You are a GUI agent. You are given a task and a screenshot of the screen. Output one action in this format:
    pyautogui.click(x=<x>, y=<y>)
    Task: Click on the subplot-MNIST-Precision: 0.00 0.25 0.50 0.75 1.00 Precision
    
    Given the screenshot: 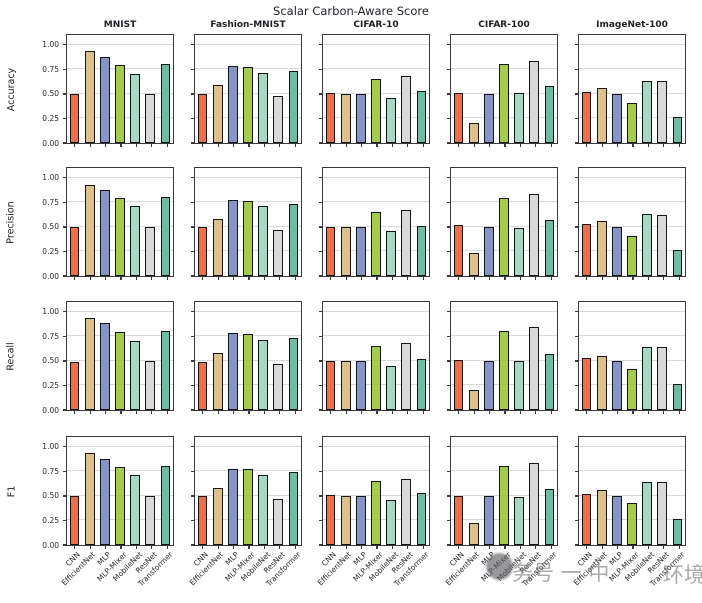 What is the action you would take?
    pyautogui.click(x=90, y=224)
    